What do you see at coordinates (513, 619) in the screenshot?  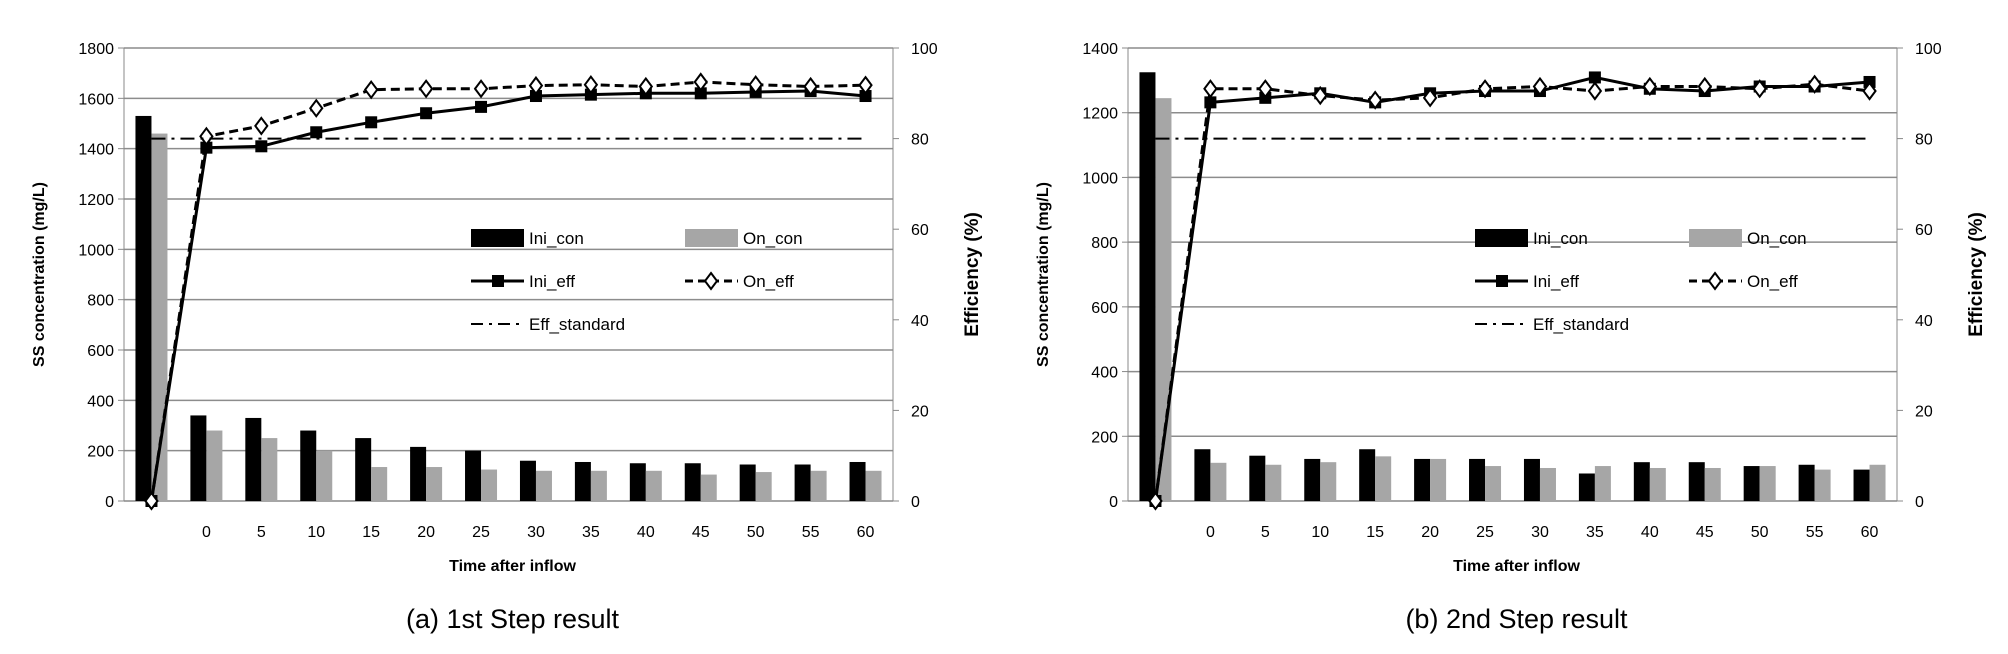 I see `chart-caption: (a) 1st Step result` at bounding box center [513, 619].